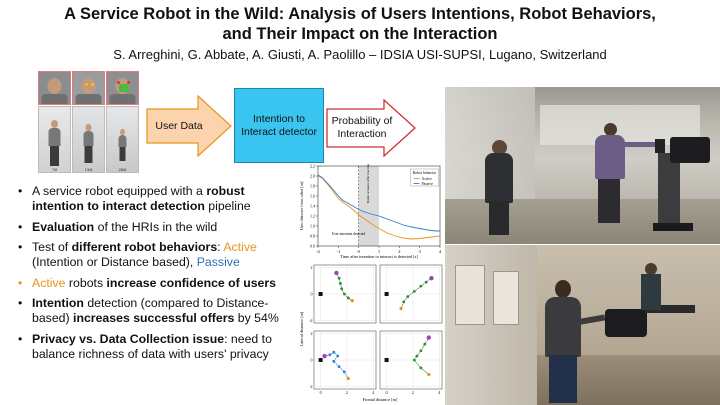 This screenshot has width=720, height=405. I want to click on key-point-text: pipeline, so click(227, 206).